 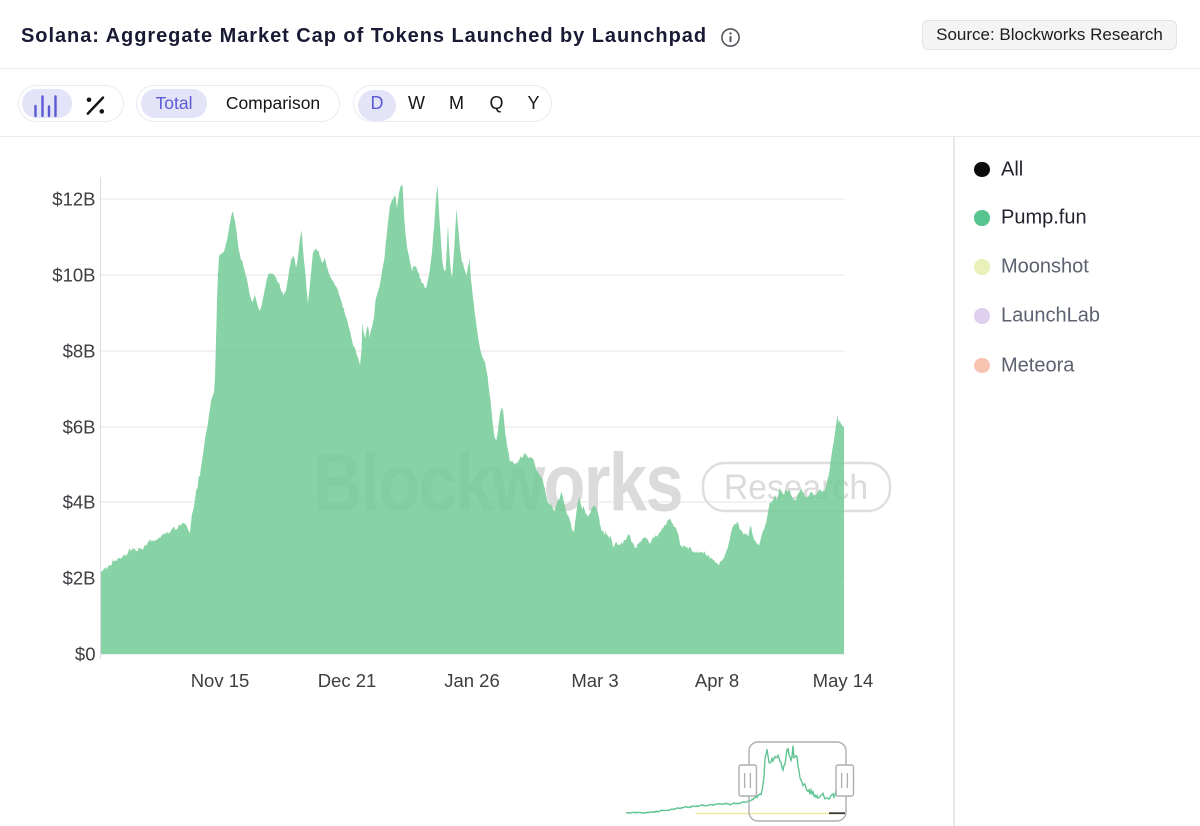 I want to click on svg-text: $10B, so click(x=73, y=275).